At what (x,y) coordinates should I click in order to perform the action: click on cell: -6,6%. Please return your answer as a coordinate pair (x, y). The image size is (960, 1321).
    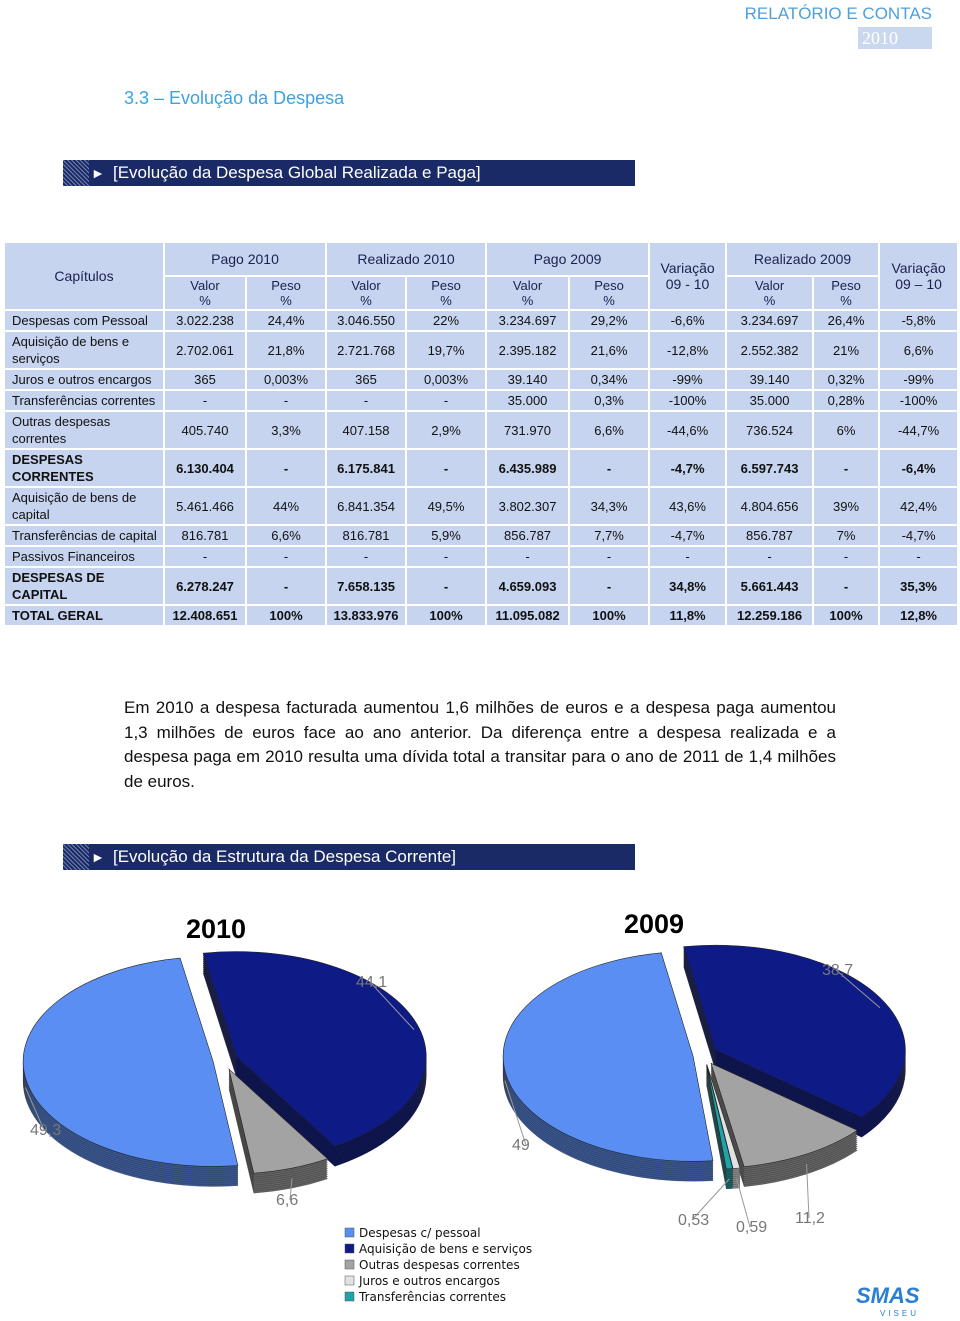
    Looking at the image, I should click on (688, 320).